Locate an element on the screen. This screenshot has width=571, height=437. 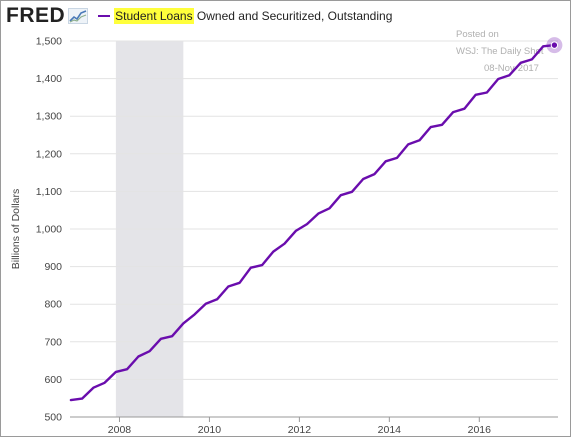
fred-logo: FRED is located at coordinates (36, 15).